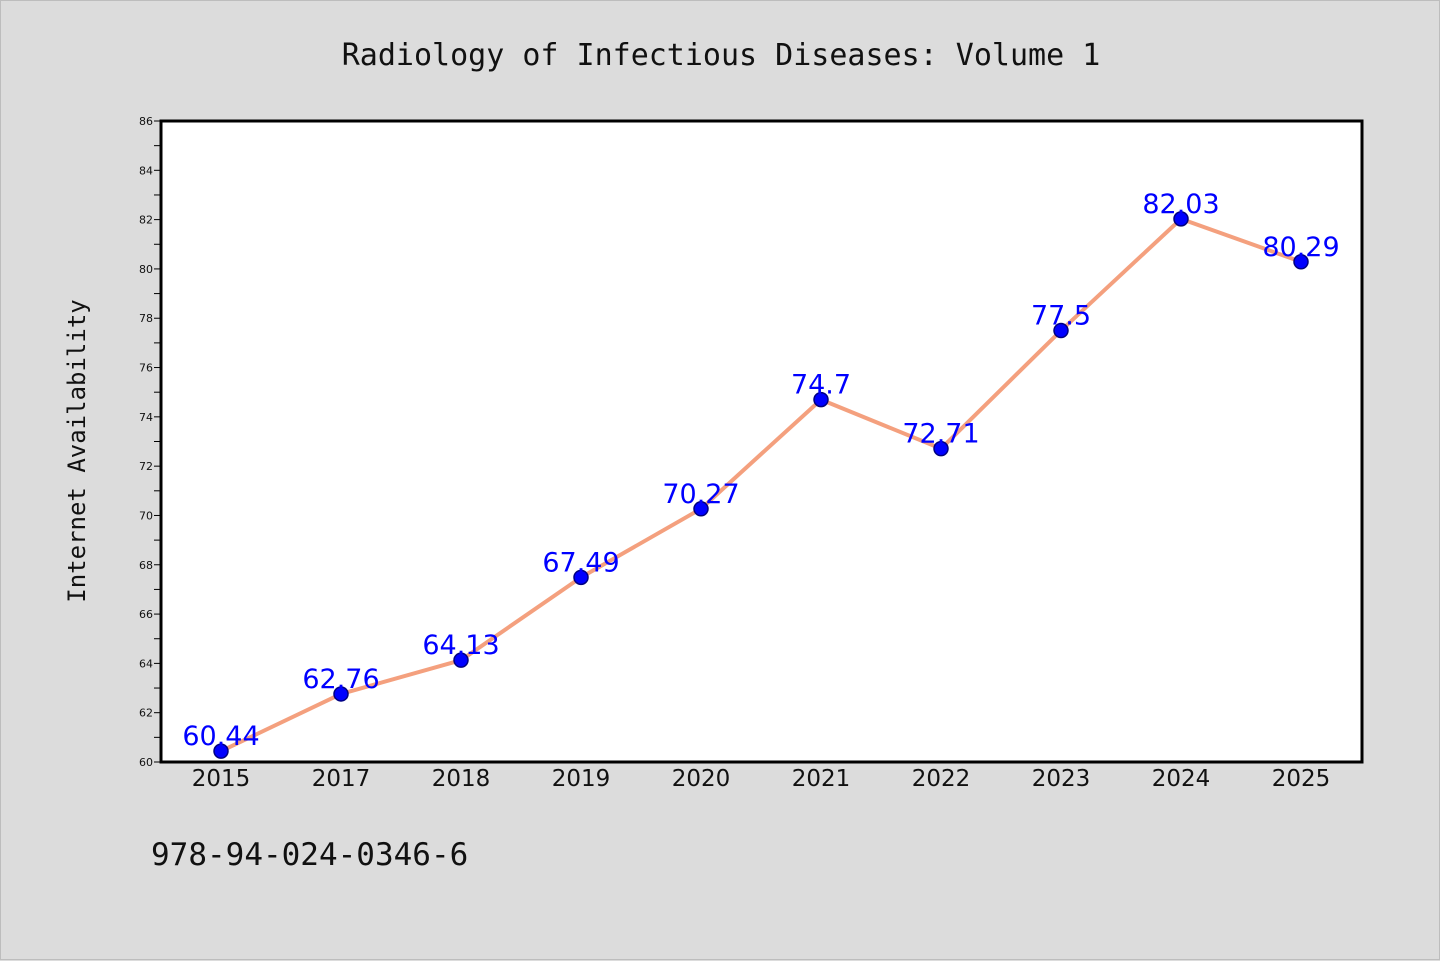 Image resolution: width=1440 pixels, height=961 pixels. What do you see at coordinates (146, 614) in the screenshot?
I see `y-tick-label: 66` at bounding box center [146, 614].